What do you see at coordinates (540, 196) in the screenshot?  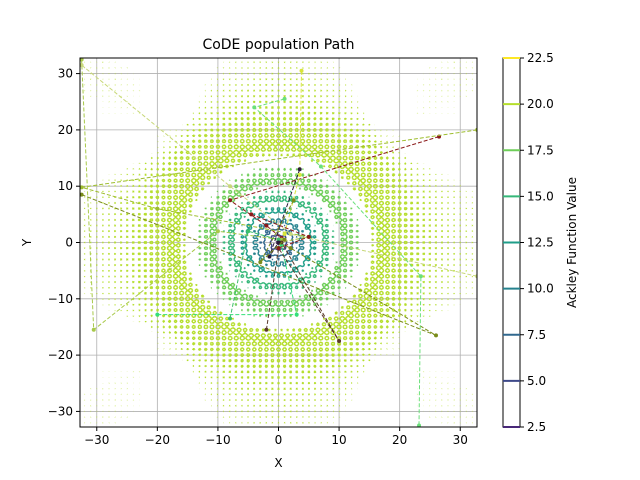 I see `colorbar-tick-label: 15.0` at bounding box center [540, 196].